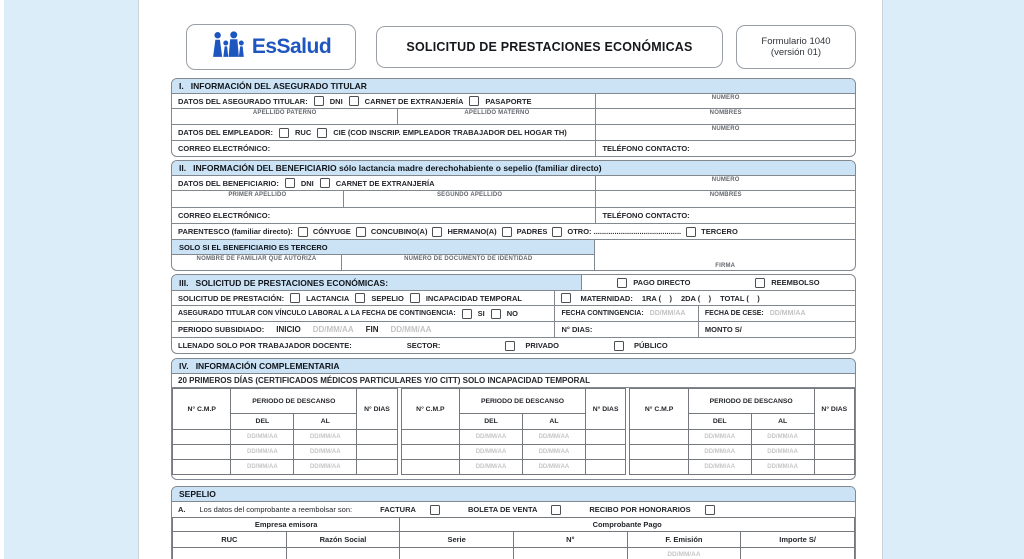 The width and height of the screenshot is (1024, 559). What do you see at coordinates (725, 132) in the screenshot?
I see `empleador-numero-field: NÚMERO` at bounding box center [725, 132].